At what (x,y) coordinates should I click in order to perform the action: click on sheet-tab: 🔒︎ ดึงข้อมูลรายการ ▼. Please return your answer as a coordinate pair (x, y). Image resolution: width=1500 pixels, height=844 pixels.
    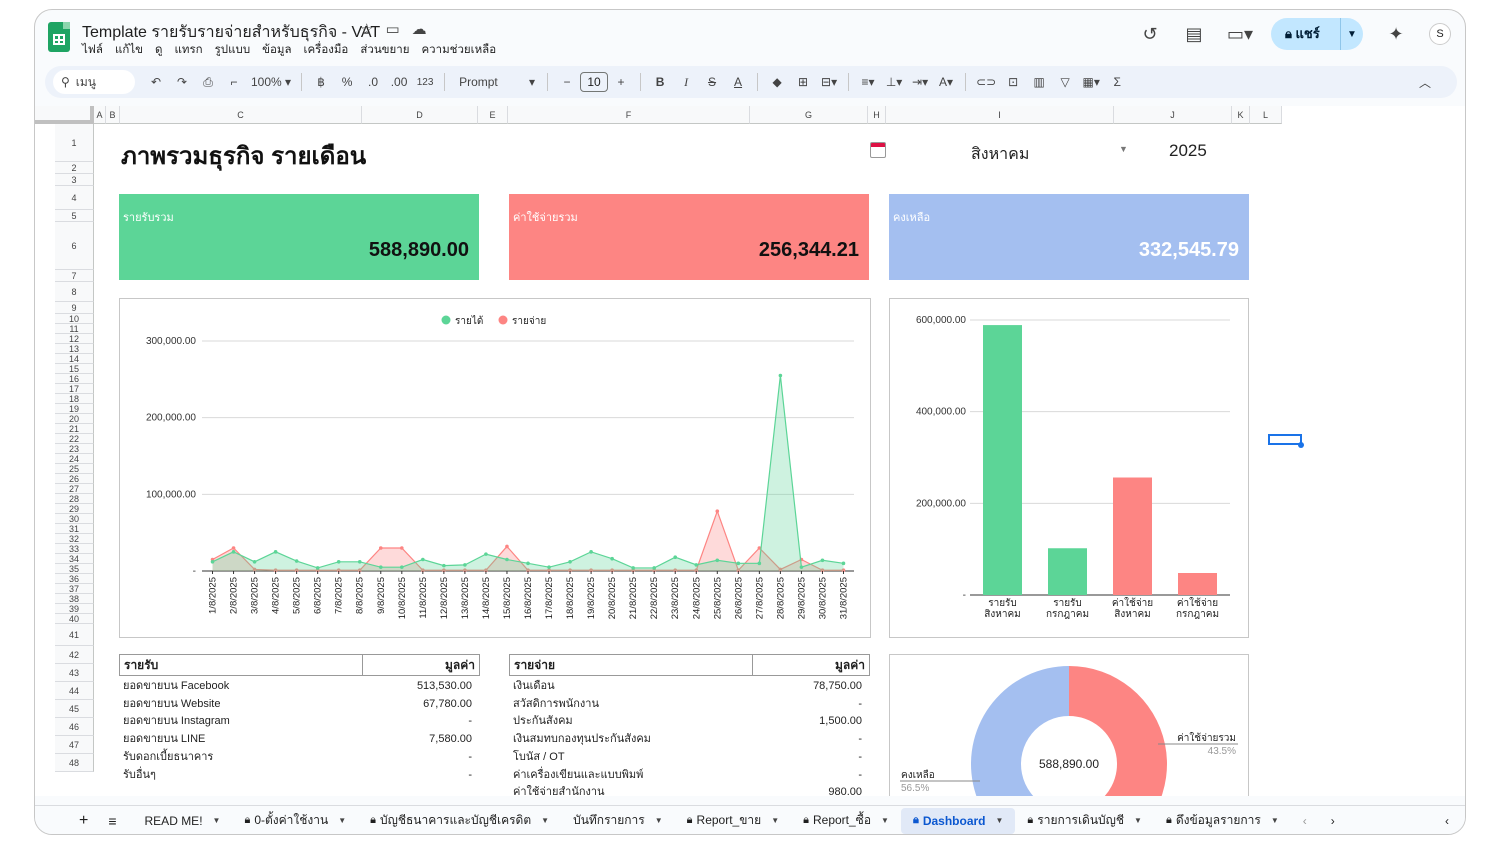
    Looking at the image, I should click on (1222, 821).